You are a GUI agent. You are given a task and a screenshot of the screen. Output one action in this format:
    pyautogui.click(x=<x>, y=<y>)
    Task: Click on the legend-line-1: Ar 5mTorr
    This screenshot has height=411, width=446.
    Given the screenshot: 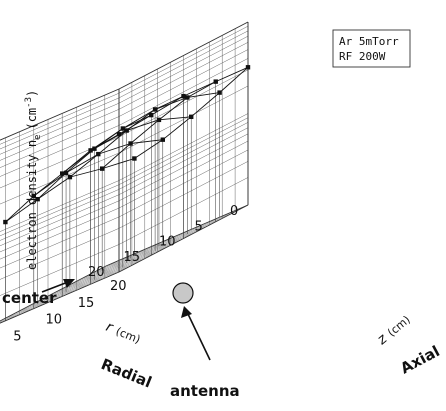 What is the action you would take?
    pyautogui.click(x=369, y=41)
    